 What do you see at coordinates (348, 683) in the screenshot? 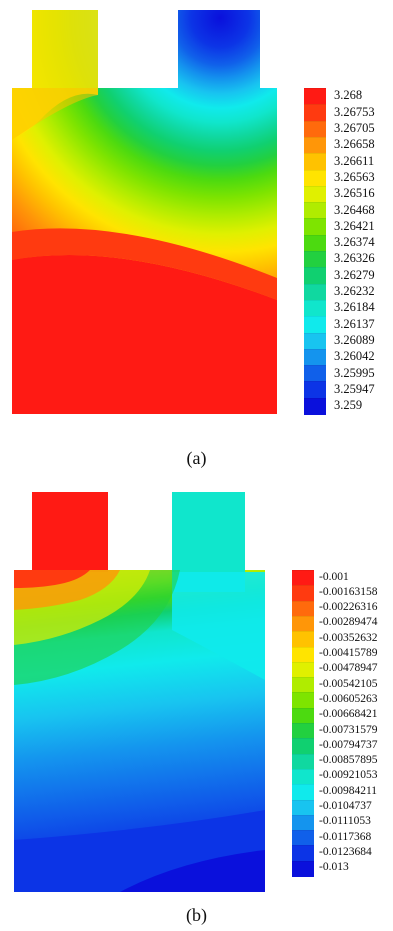
I see `legend-label: -0.00542105` at bounding box center [348, 683].